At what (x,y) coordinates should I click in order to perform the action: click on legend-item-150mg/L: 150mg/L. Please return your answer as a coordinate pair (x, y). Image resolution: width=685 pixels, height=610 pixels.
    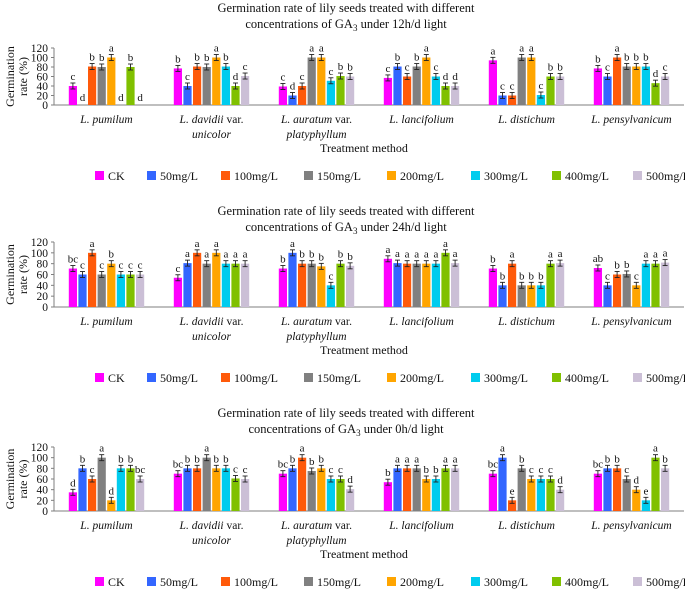
    Looking at the image, I should click on (332, 176).